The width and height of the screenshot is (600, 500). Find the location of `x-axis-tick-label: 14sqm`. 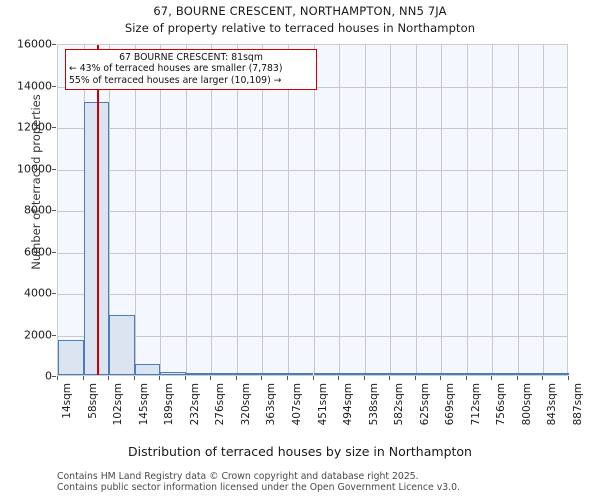

x-axis-tick-label: 14sqm is located at coordinates (67, 401).